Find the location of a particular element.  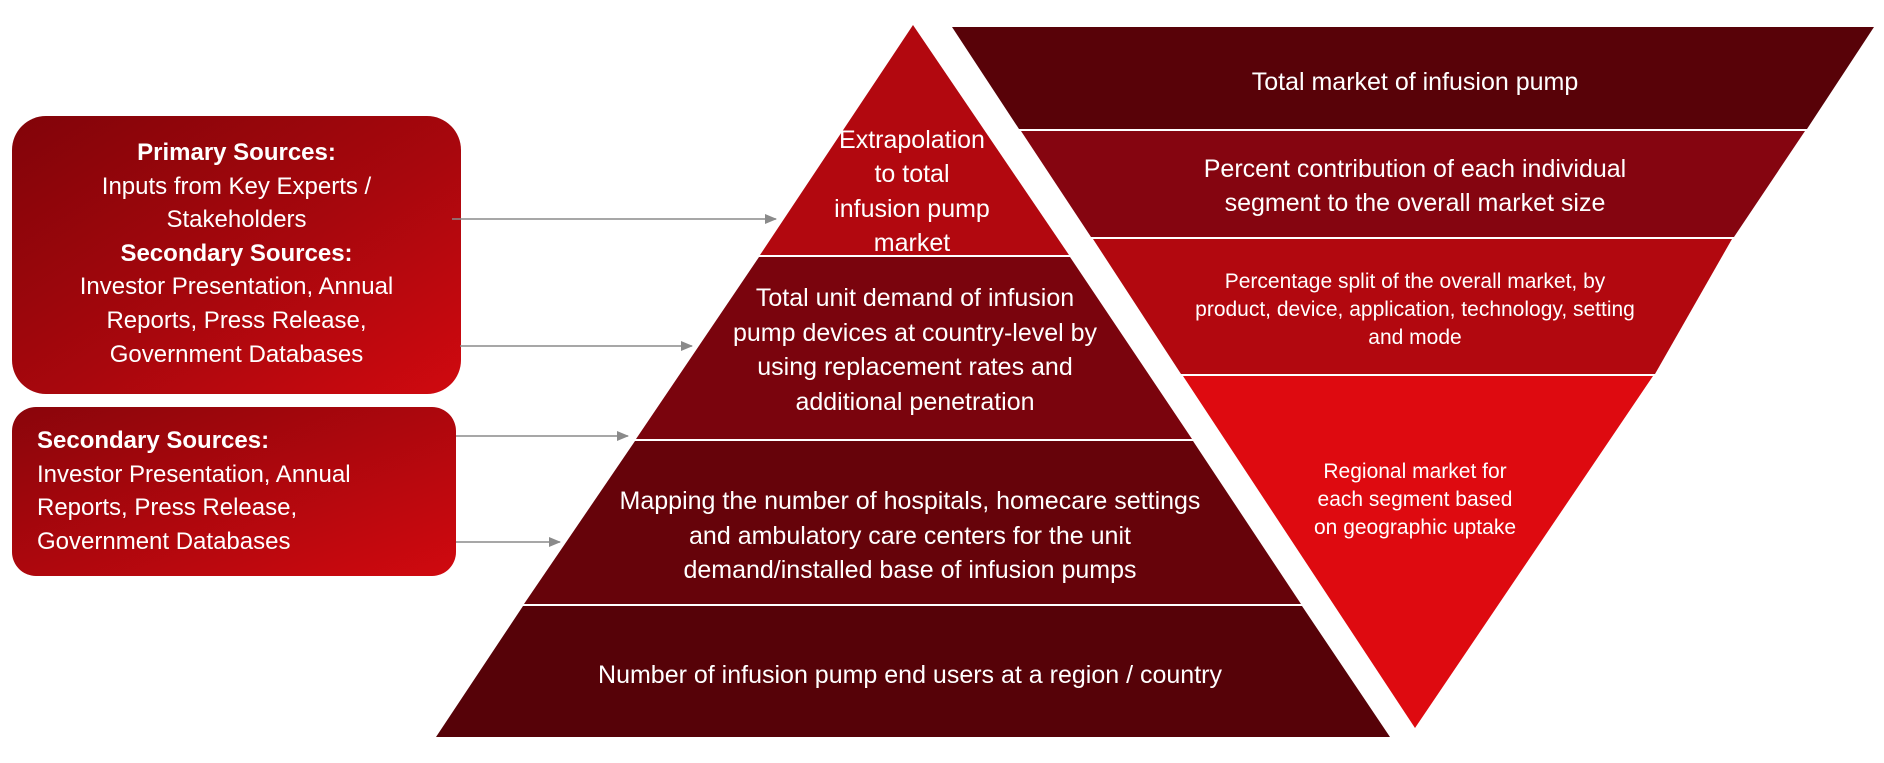

inverted-tier-2-line-2: segment to the overall market size is located at coordinates (1415, 203).